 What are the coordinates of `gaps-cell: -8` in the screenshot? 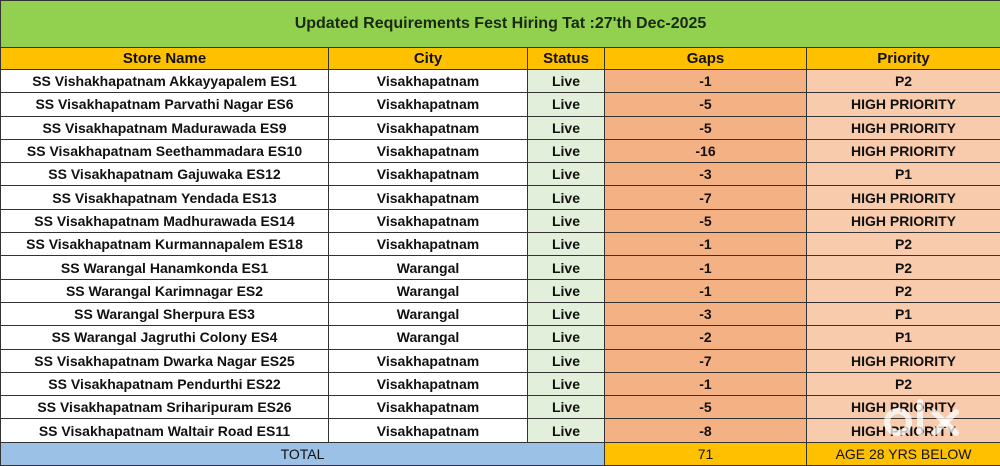 It's located at (705, 430).